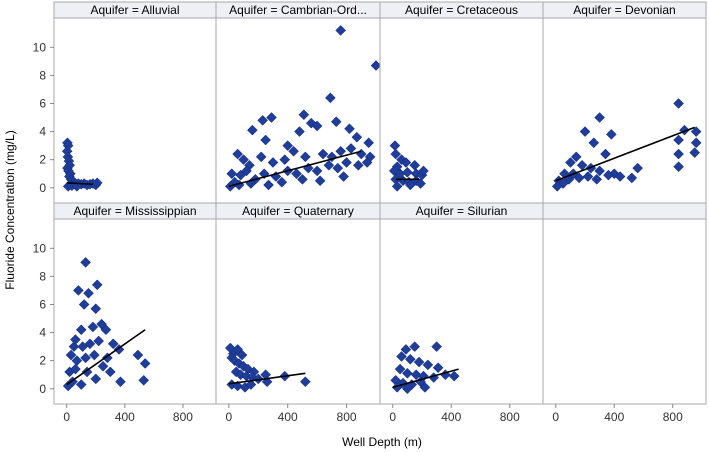  I want to click on panel-strip, so click(624, 10).